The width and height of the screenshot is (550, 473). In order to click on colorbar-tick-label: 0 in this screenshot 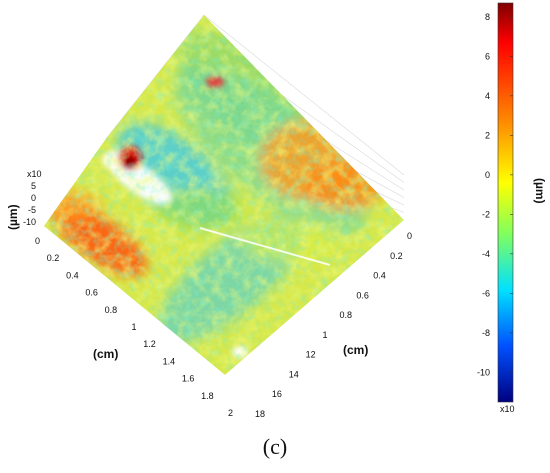, I will do `click(487, 175)`.